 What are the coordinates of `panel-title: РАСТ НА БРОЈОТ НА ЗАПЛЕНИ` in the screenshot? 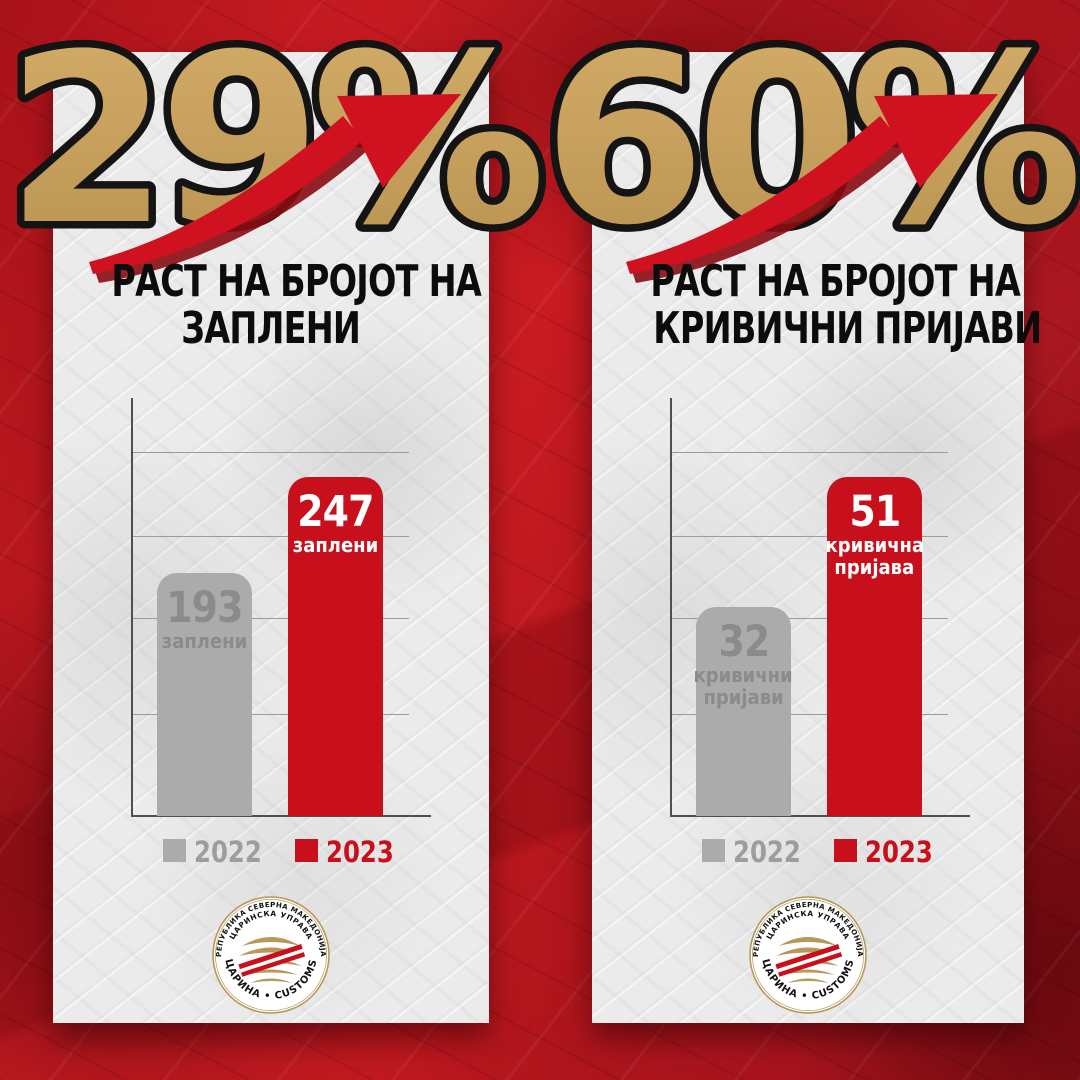 It's located at (271, 305).